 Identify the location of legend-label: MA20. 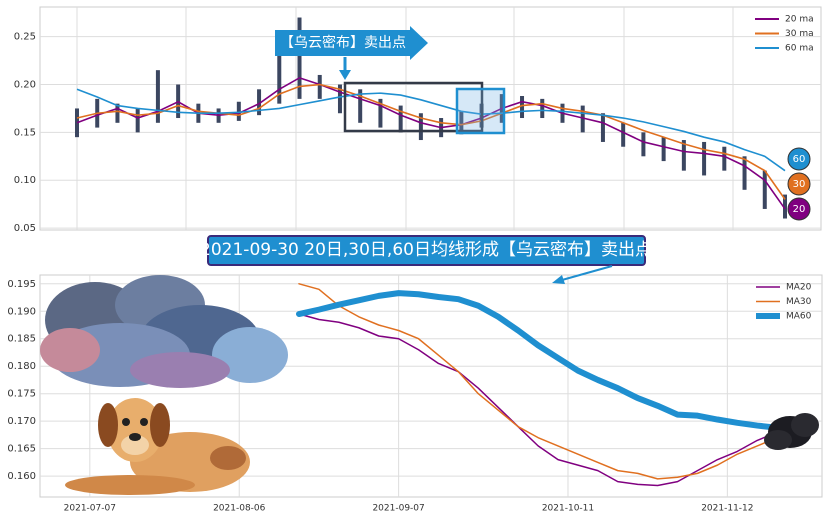
(799, 288).